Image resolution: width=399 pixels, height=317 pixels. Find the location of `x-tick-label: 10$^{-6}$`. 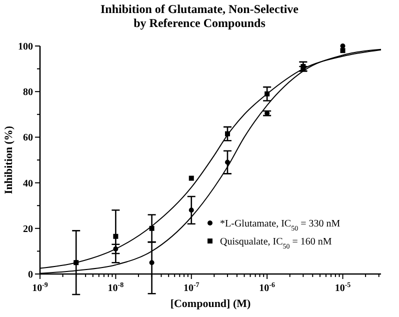

x-tick-label: 10$^{-6}$ is located at coordinates (267, 287).